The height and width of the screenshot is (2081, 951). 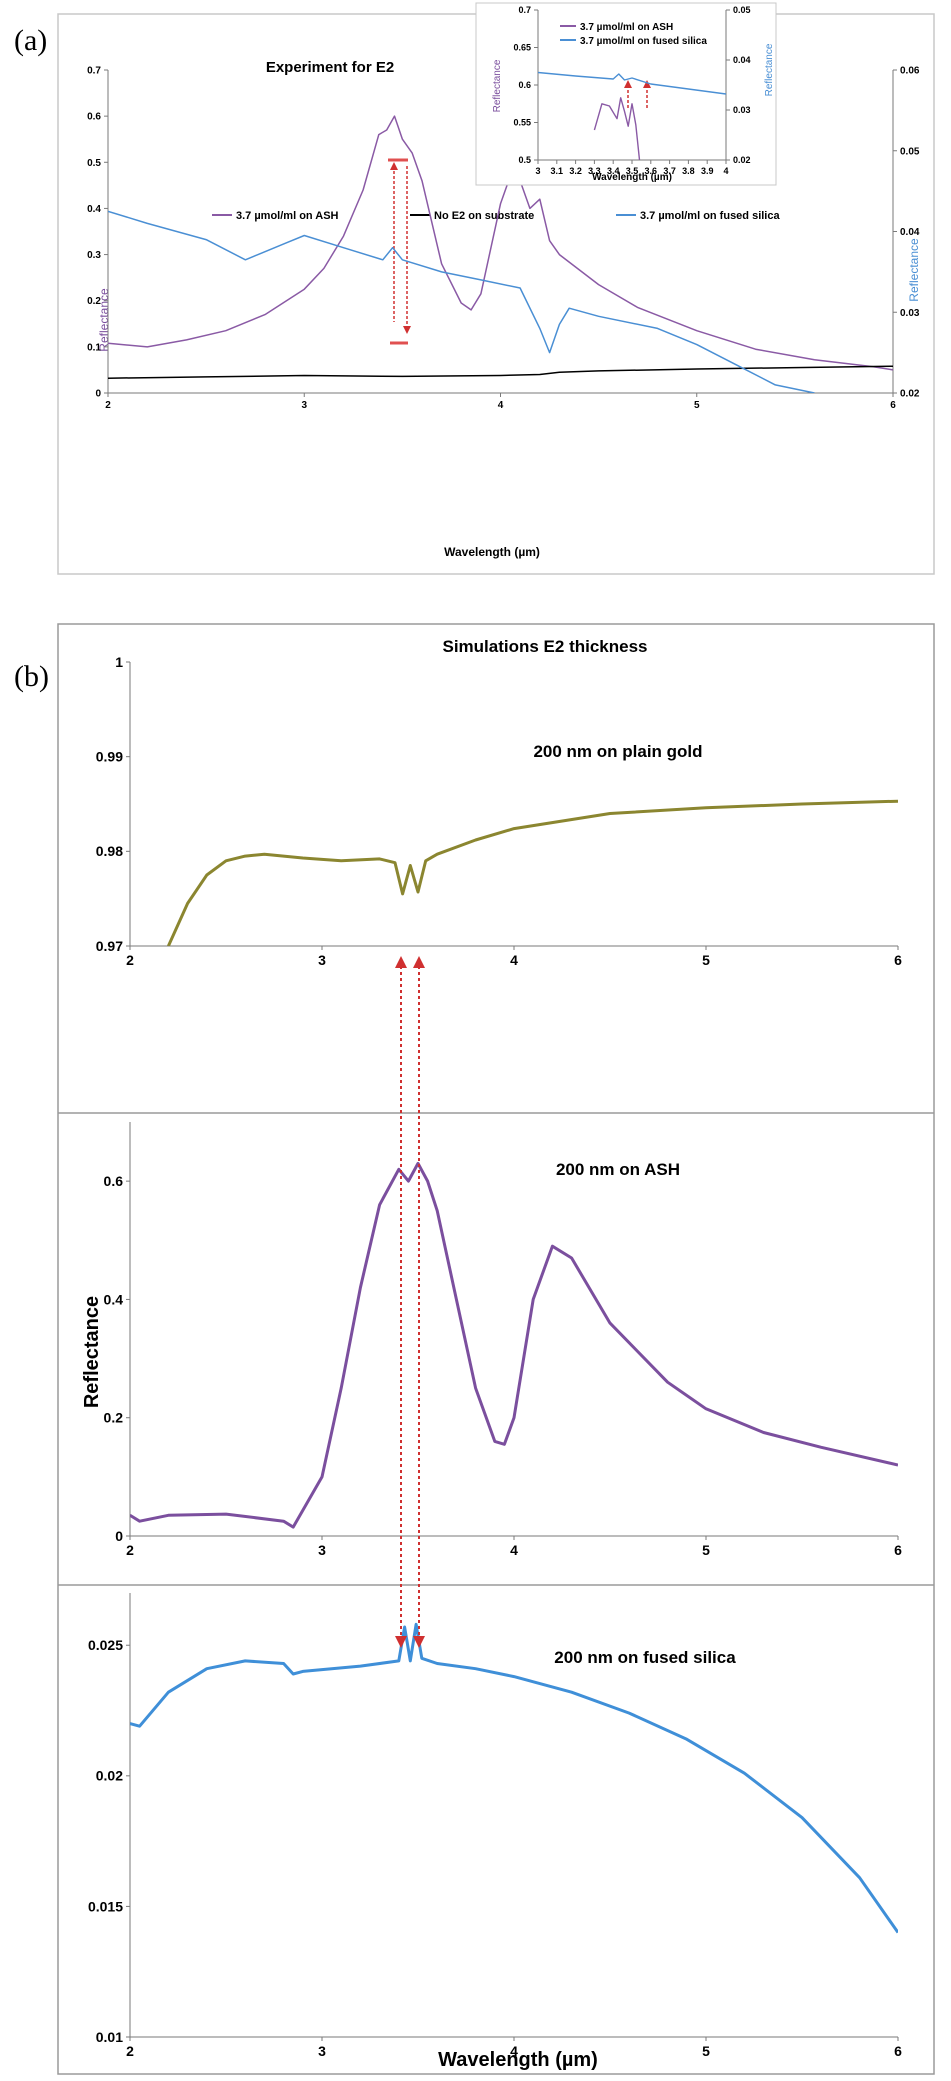 What do you see at coordinates (647, 84) in the screenshot?
I see `inset-arrow-head-right` at bounding box center [647, 84].